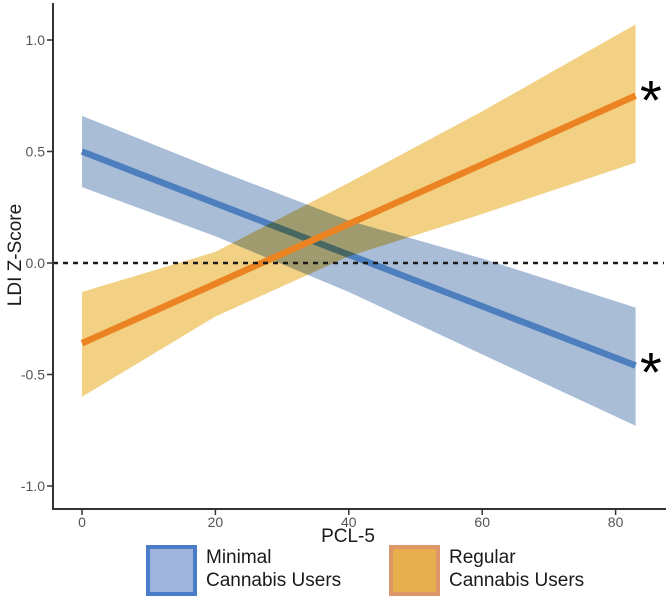  What do you see at coordinates (239, 557) in the screenshot?
I see `legend-label-minimal-line1: Minimal` at bounding box center [239, 557].